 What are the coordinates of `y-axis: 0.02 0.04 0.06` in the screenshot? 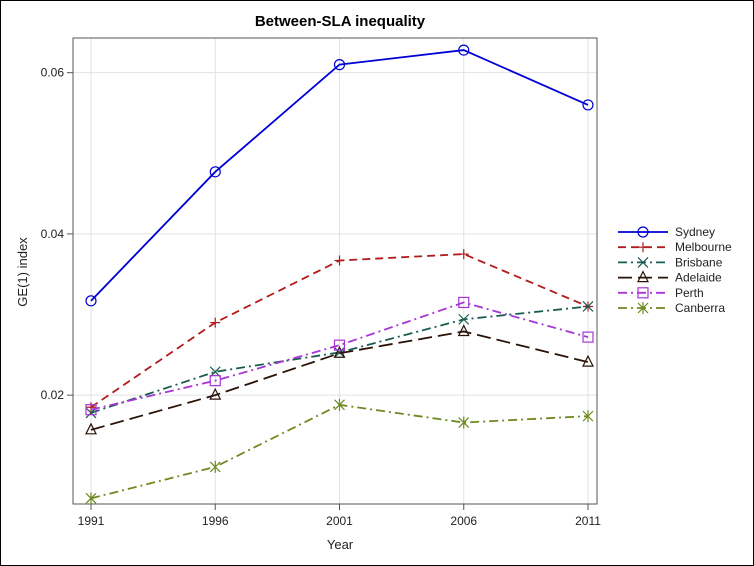 It's located at (57, 234).